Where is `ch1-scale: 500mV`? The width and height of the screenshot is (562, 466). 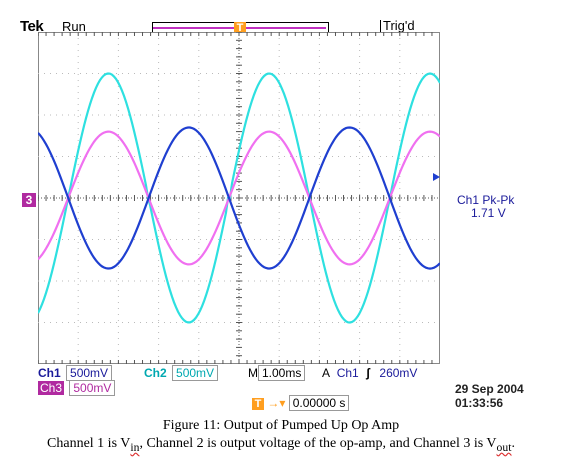 ch1-scale: 500mV is located at coordinates (89, 373).